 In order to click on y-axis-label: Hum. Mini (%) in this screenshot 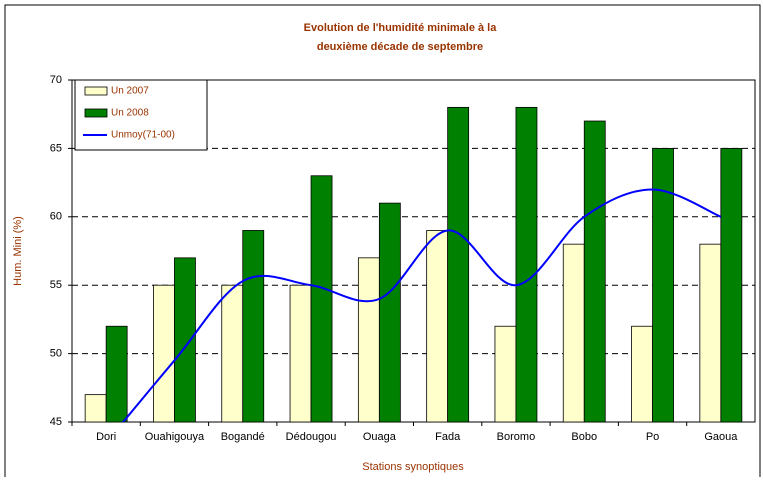, I will do `click(18, 251)`.